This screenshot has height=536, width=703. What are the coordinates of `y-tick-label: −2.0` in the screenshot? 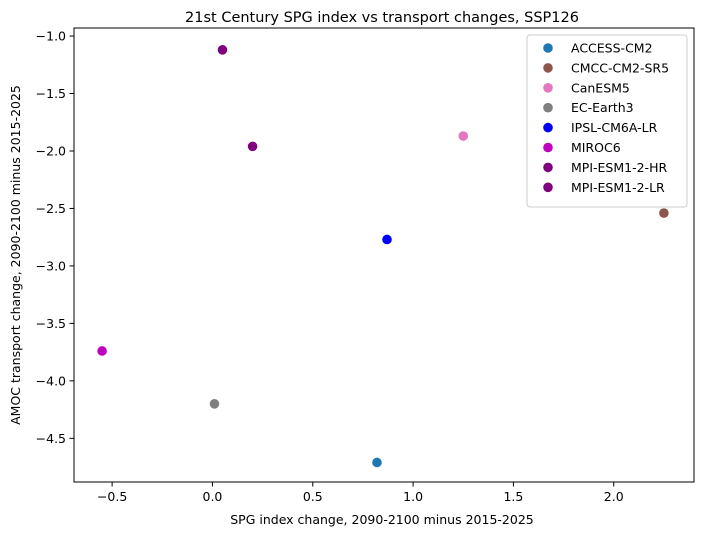 It's located at (51, 150).